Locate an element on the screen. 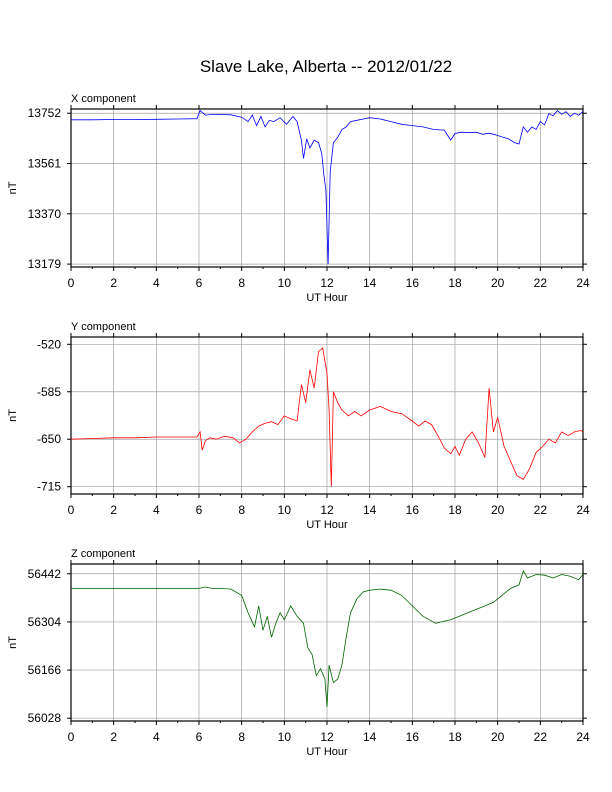  panel-title: X component is located at coordinates (103, 99).